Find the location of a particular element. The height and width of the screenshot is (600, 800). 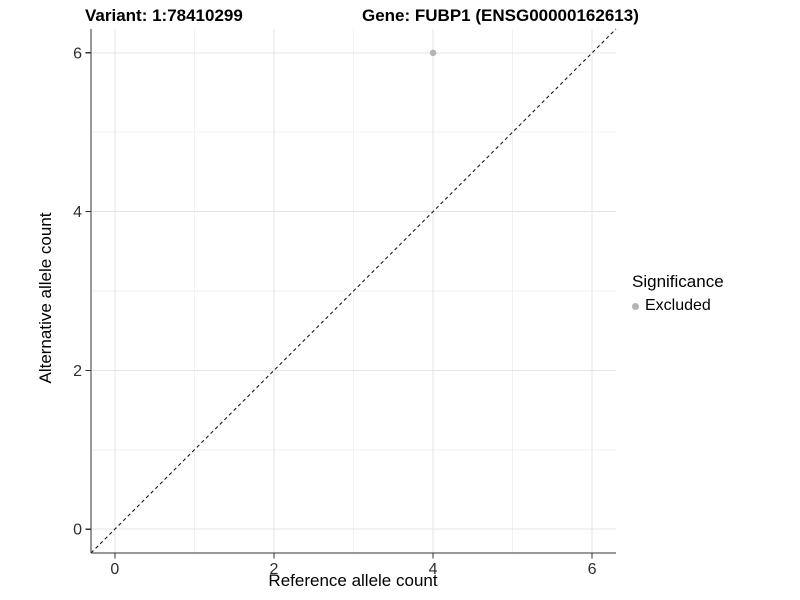

legend-title: Significance is located at coordinates (678, 281).